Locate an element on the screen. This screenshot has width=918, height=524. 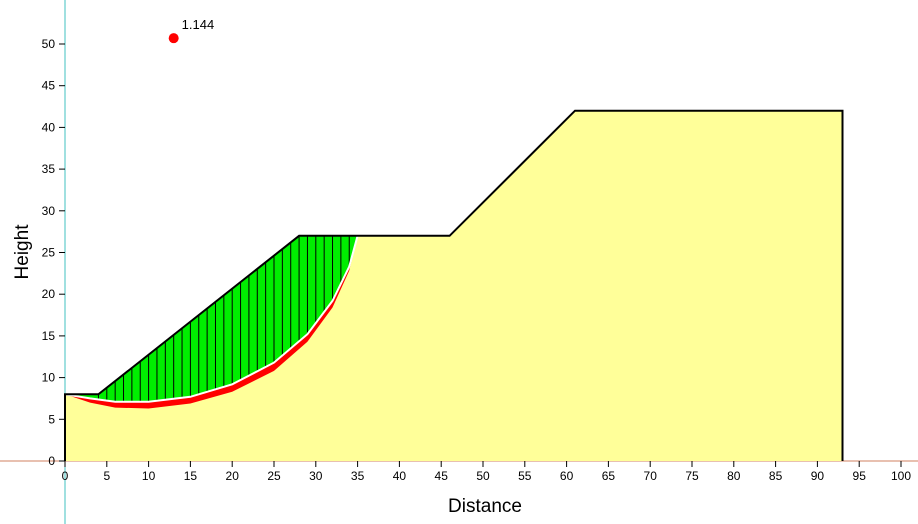
x-tick-label: 85 is located at coordinates (776, 476).